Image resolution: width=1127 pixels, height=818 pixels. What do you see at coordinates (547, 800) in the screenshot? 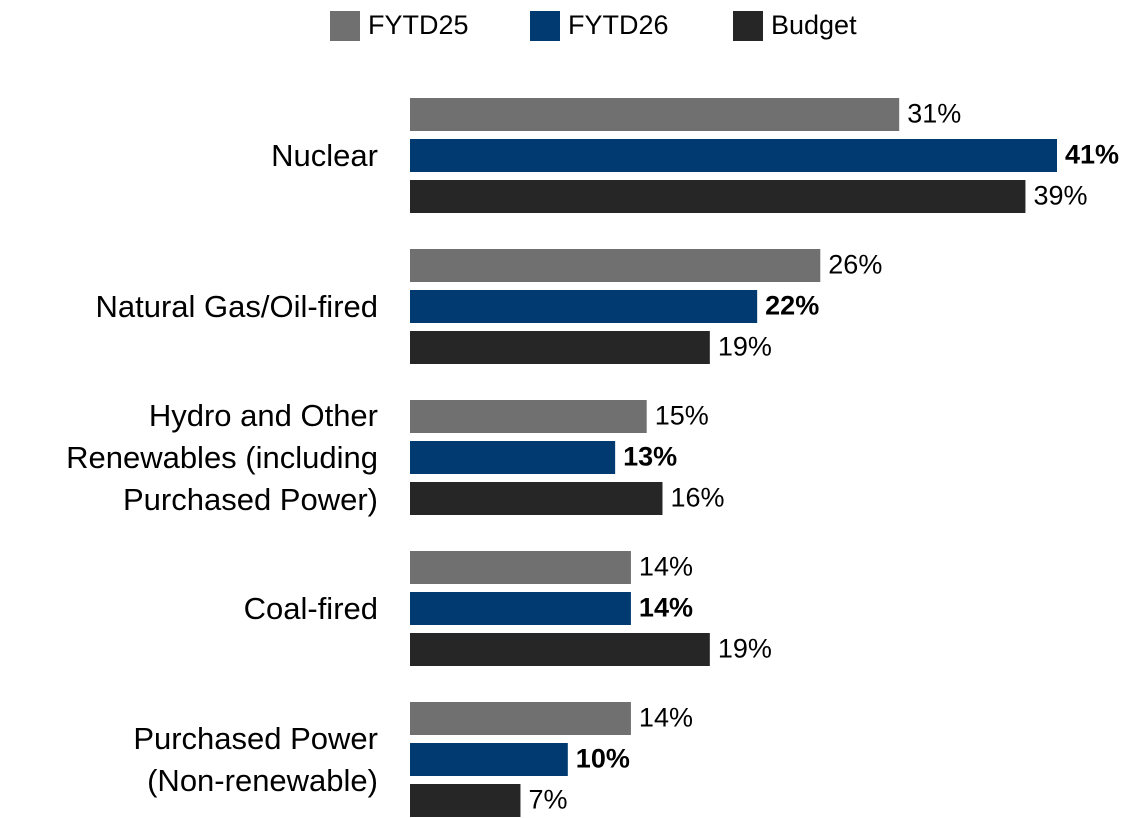
I see `value-label: 7%` at bounding box center [547, 800].